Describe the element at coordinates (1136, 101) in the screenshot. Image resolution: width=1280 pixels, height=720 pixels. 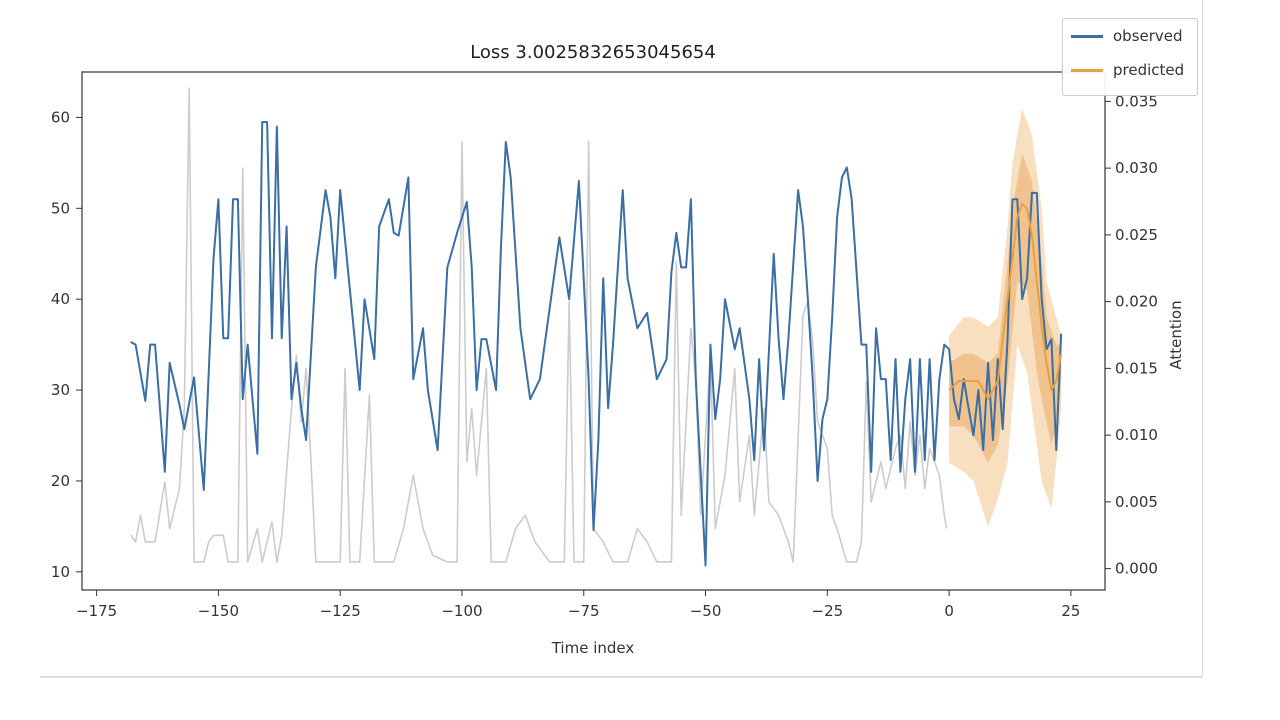
I see `y2-tick-label: 0.035` at that location.